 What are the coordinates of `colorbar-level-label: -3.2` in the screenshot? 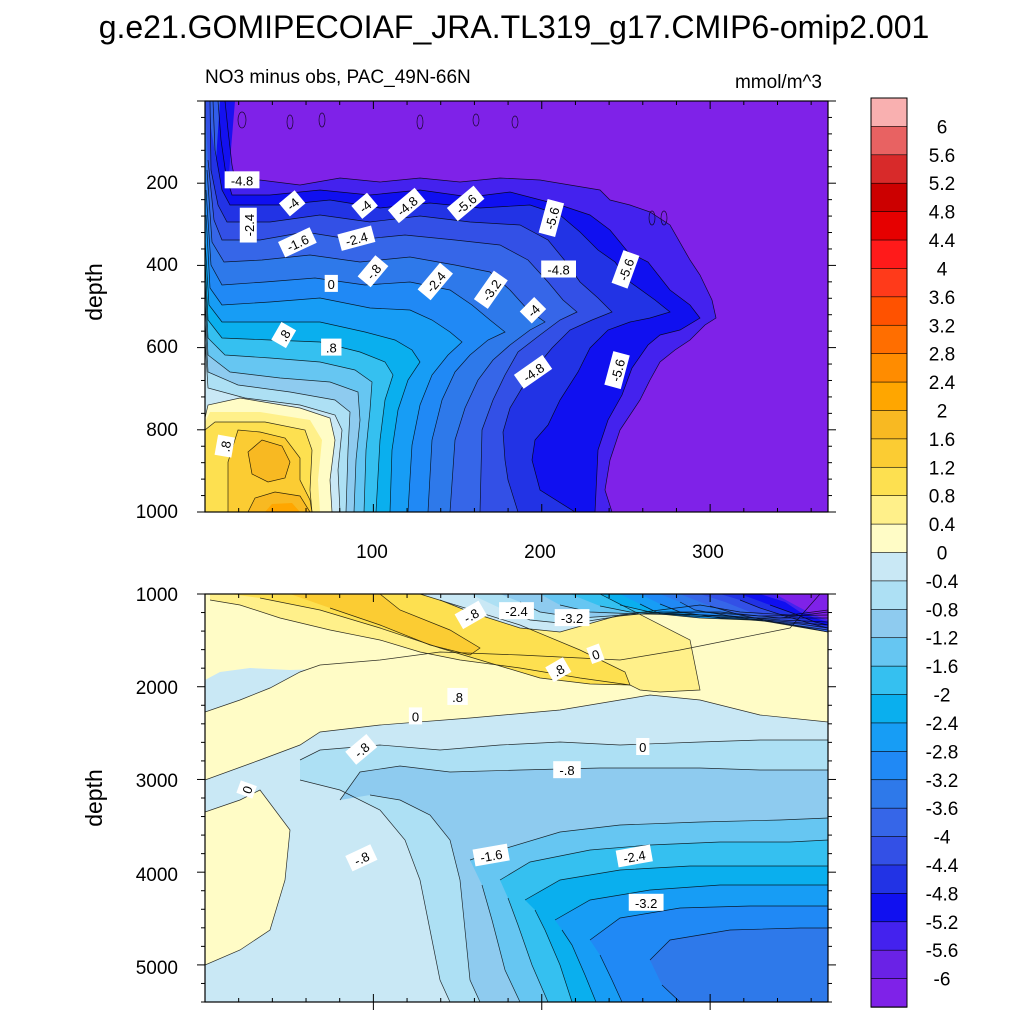 It's located at (942, 781).